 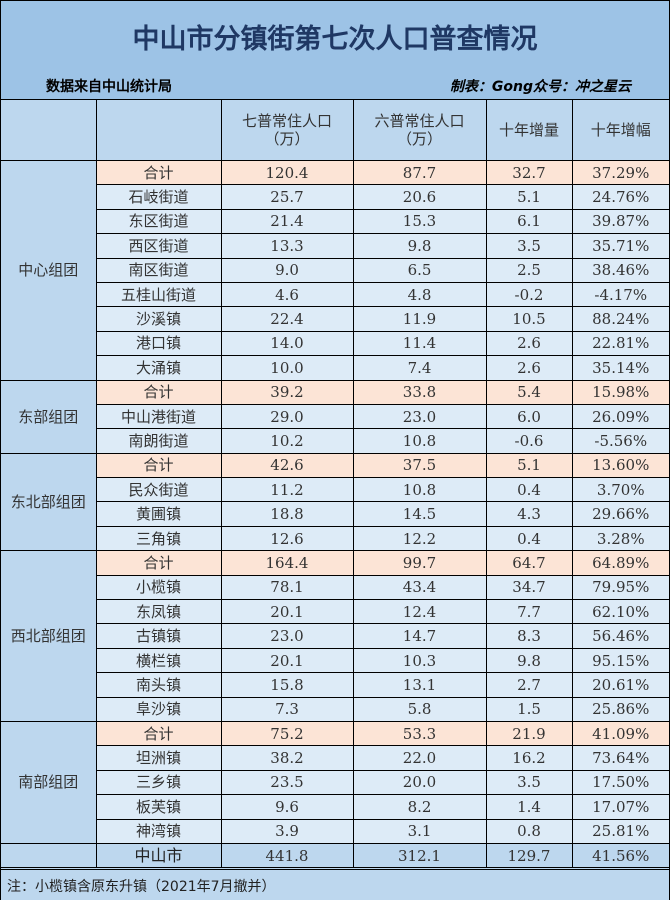 I want to click on growth-cell: 34.7, so click(x=529, y=587).